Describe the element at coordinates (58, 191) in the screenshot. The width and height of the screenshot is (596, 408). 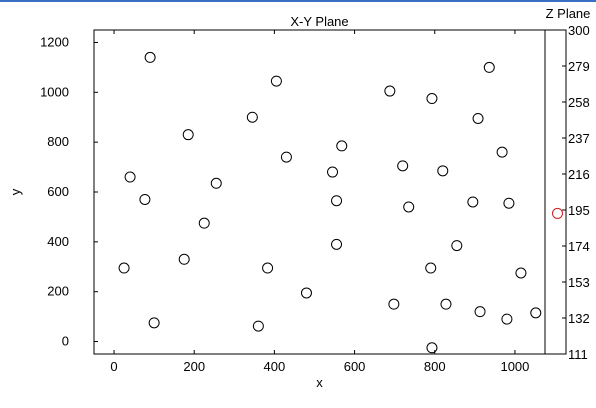
I see `y-tick-label-3: 600` at that location.